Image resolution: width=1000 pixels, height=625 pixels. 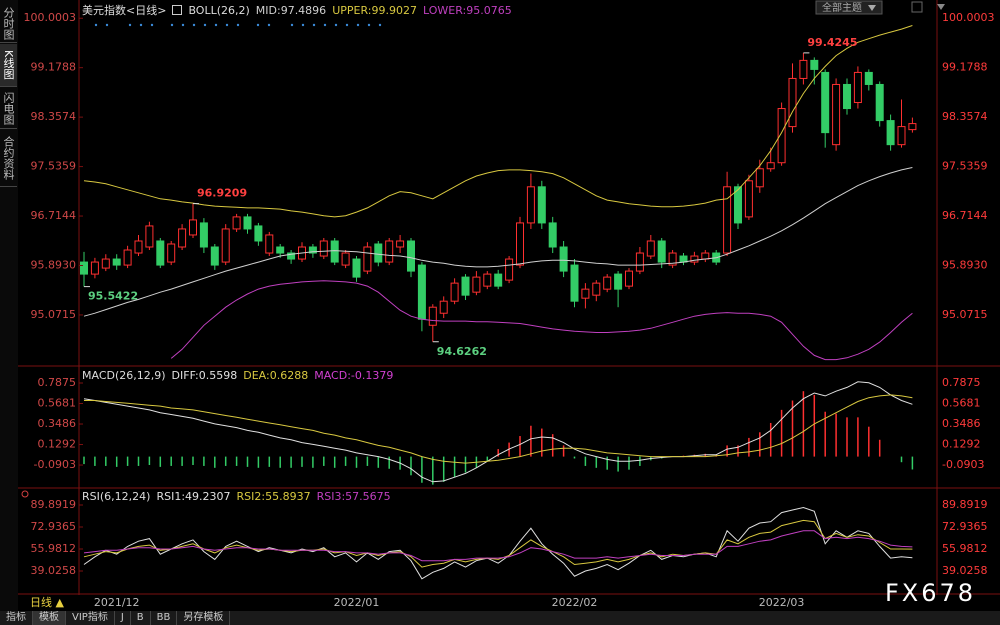 What do you see at coordinates (90, 618) in the screenshot?
I see `tab: VIP指标` at bounding box center [90, 618].